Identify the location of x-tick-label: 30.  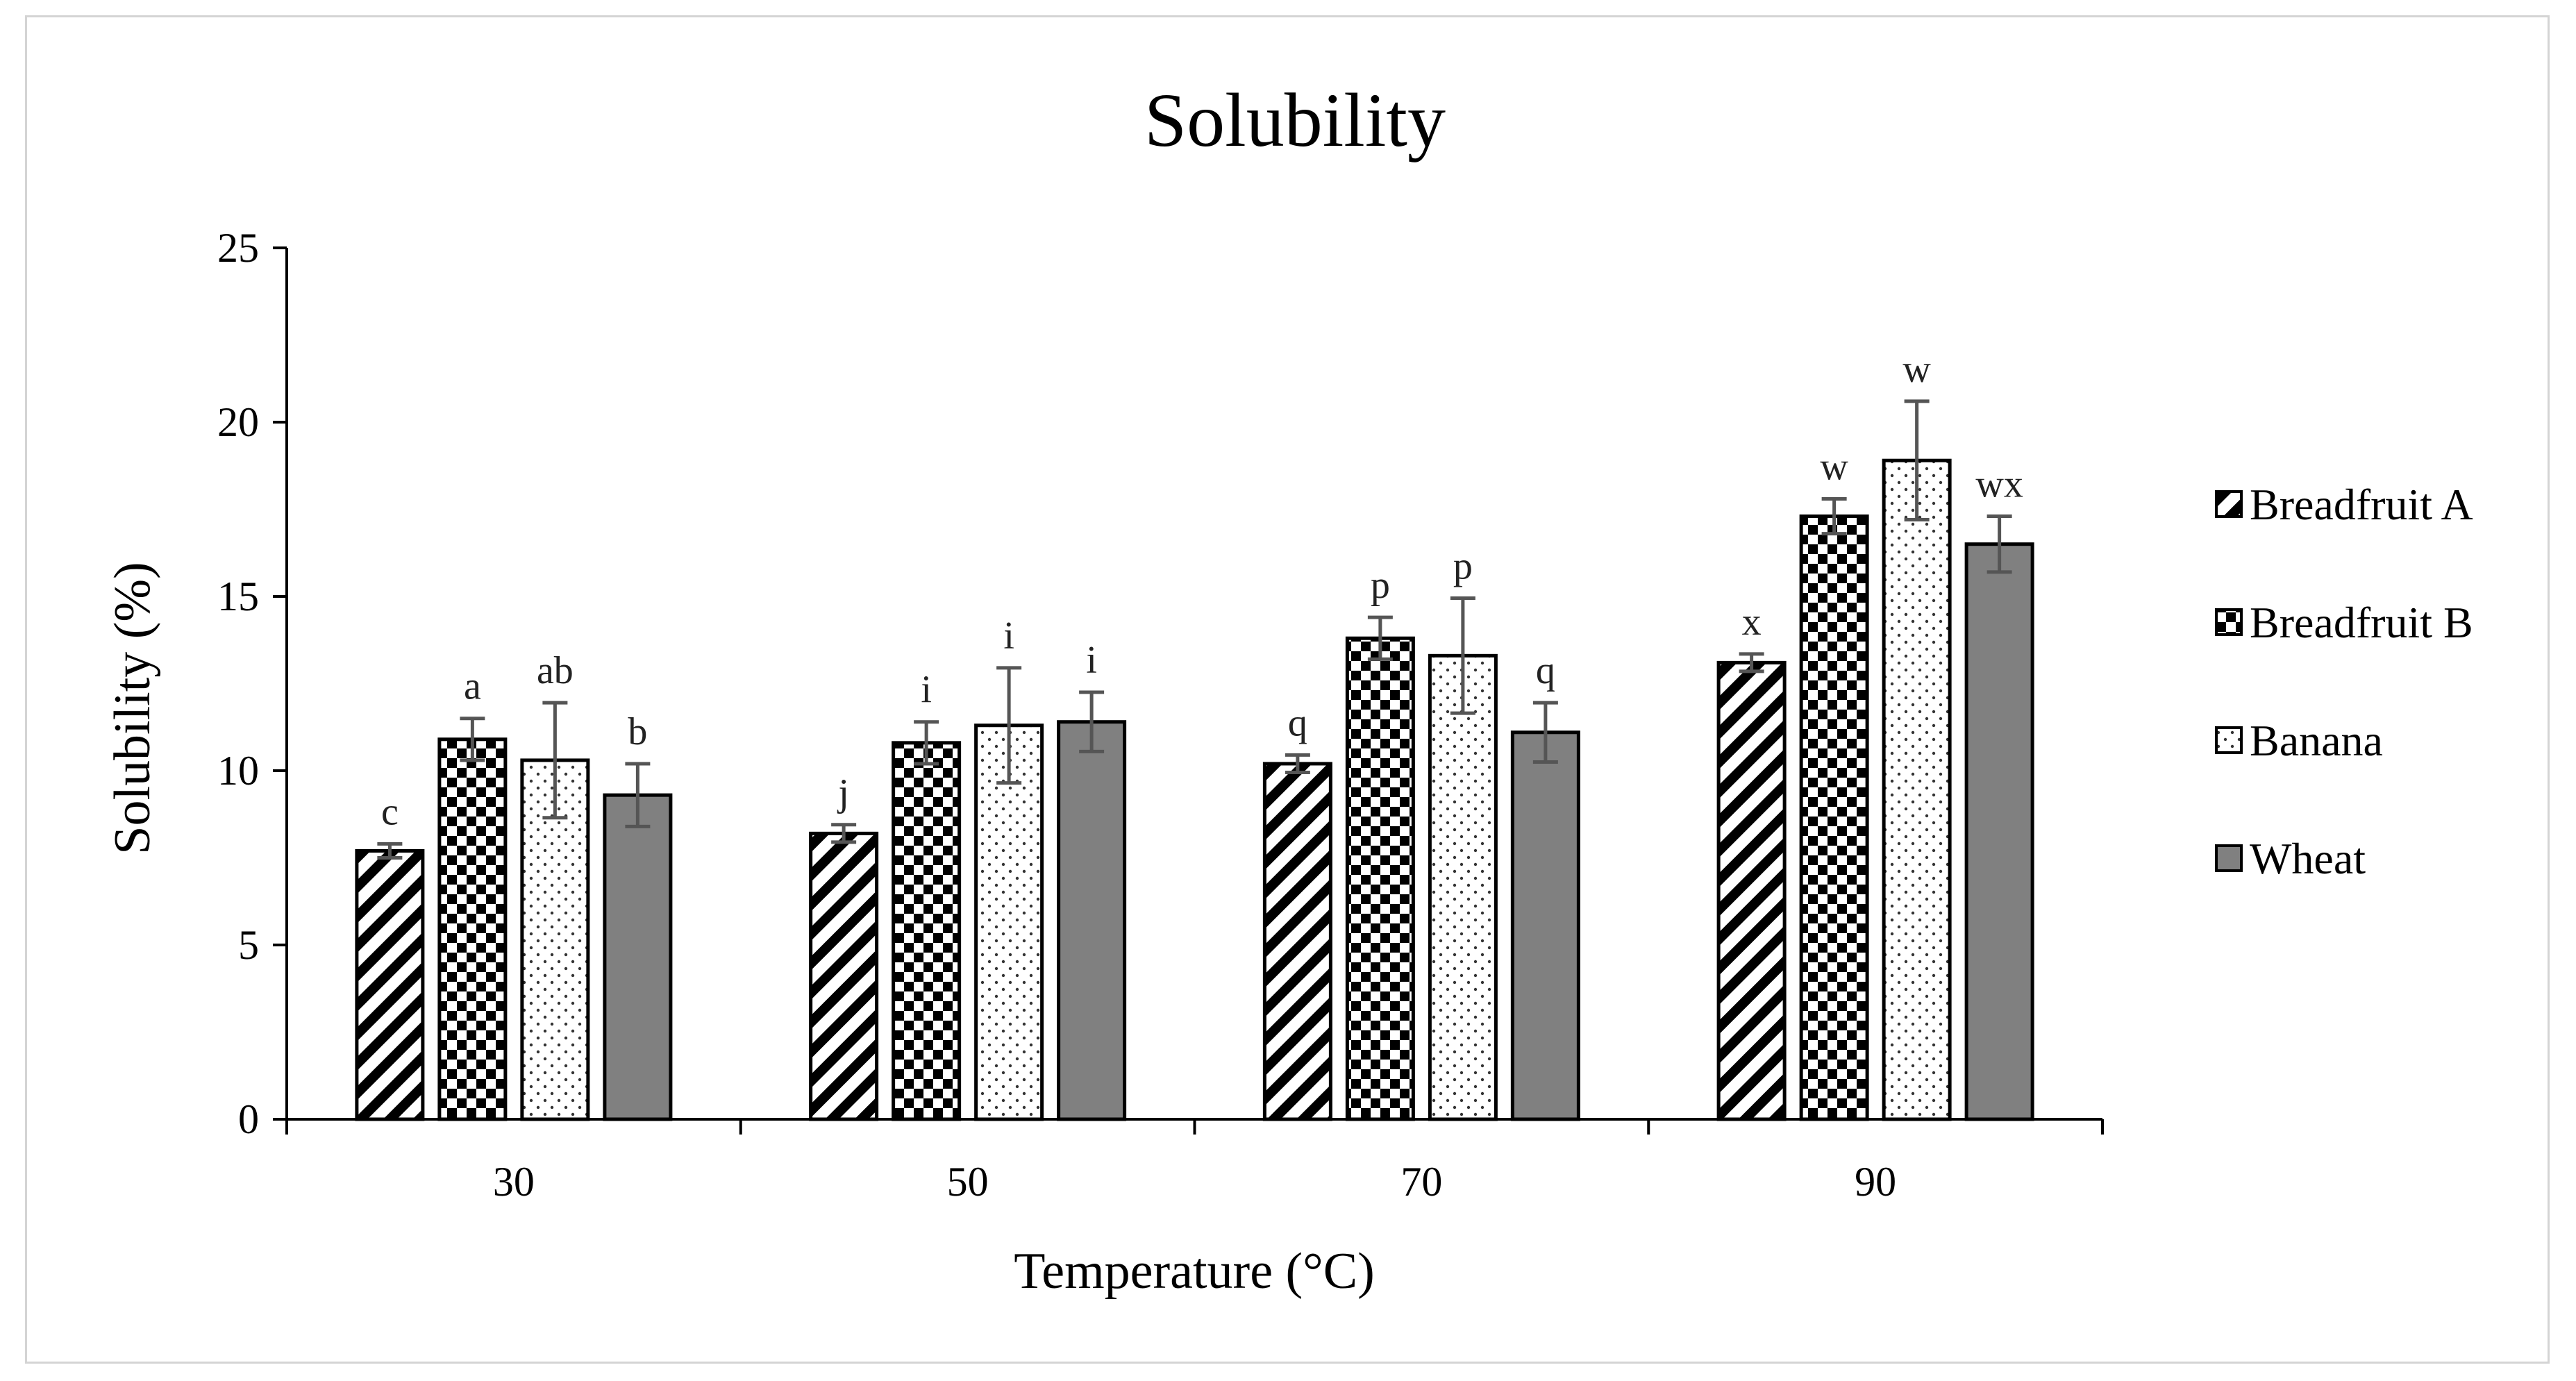
(514, 1182).